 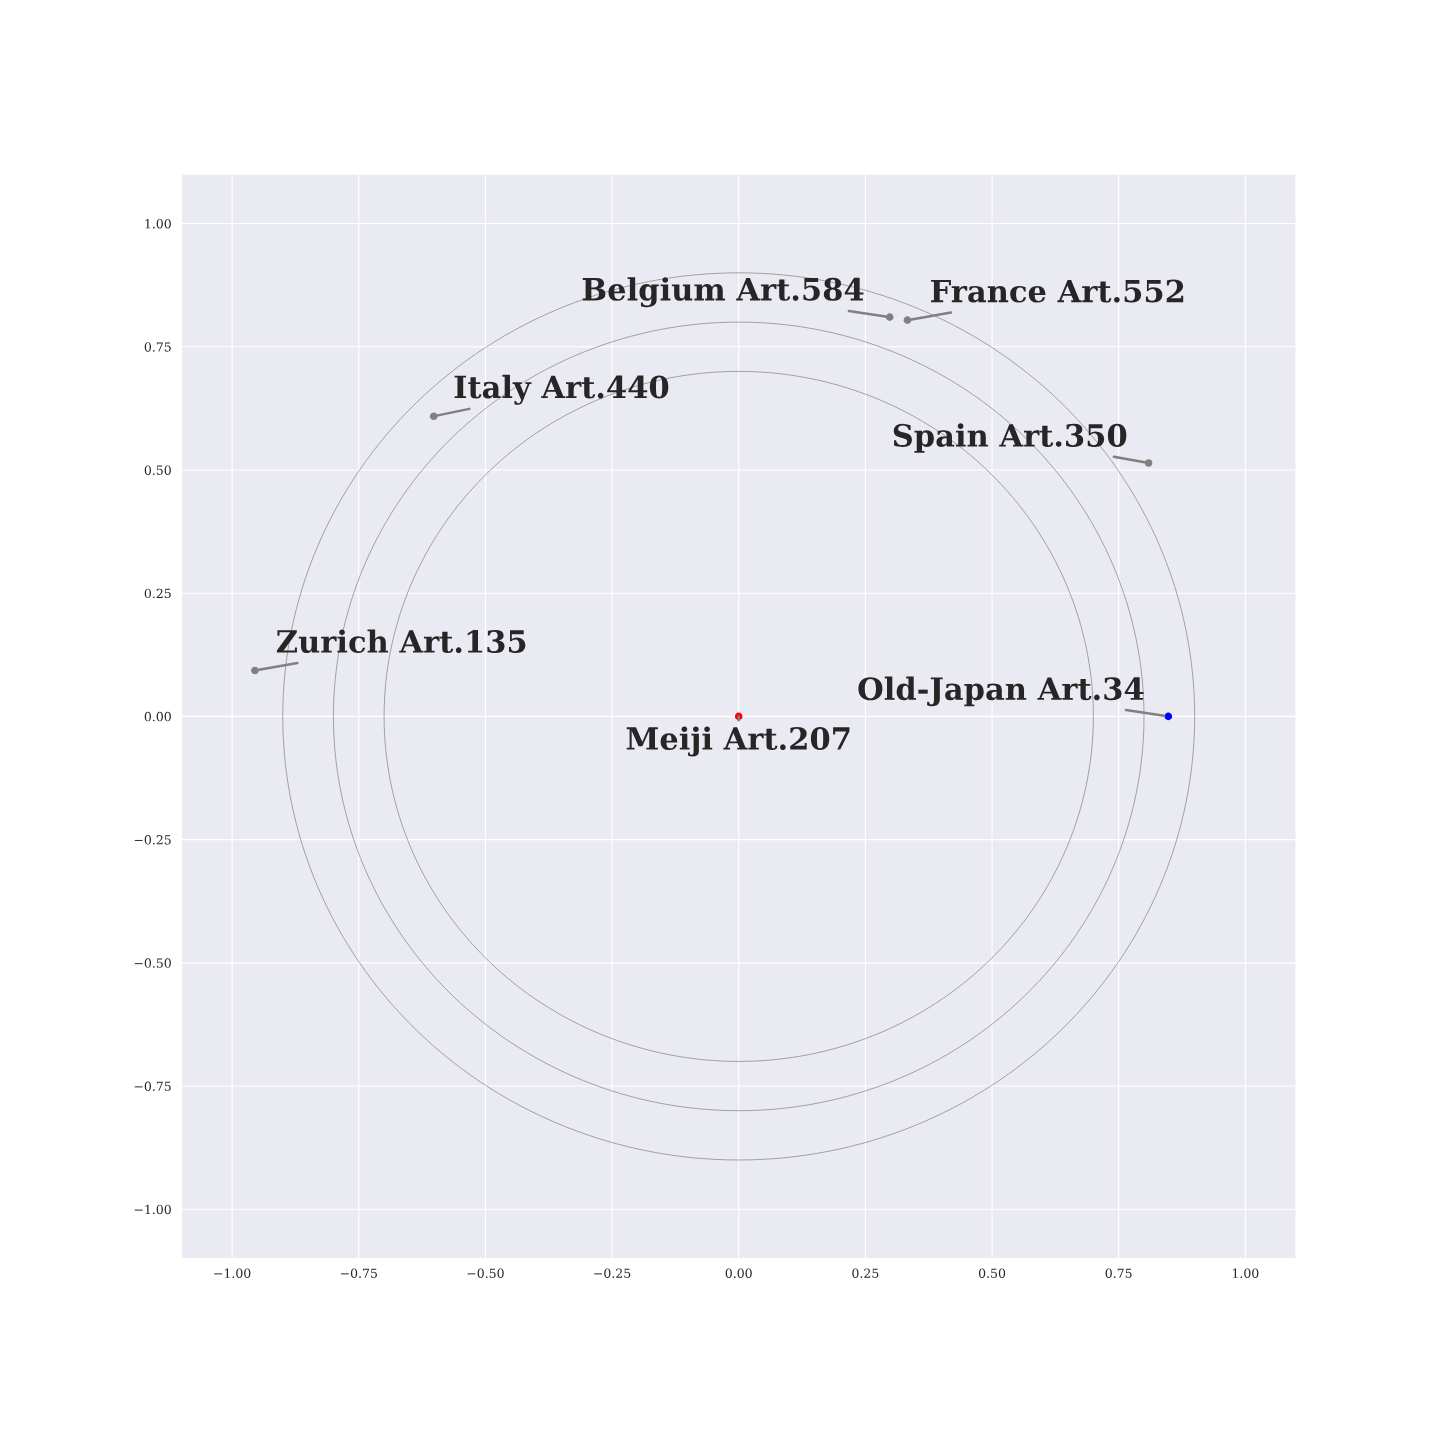 I want to click on y-tick-label: 0.75, so click(x=157, y=347).